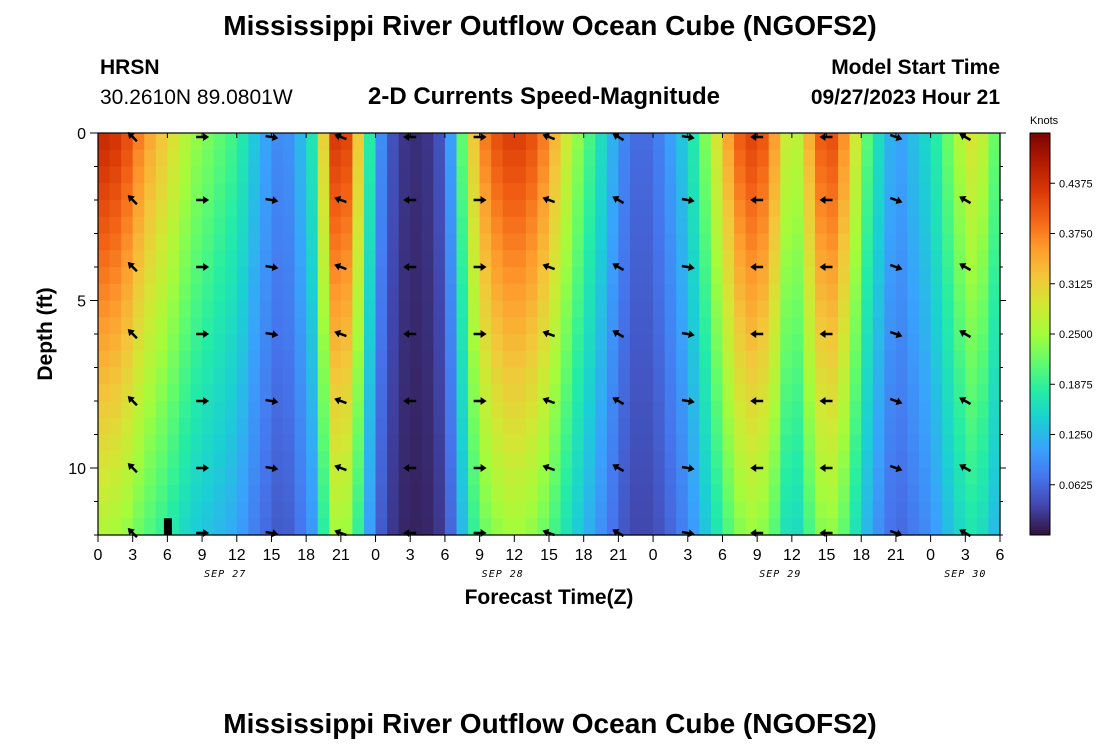  What do you see at coordinates (514, 555) in the screenshot?
I see `x-tick-label: 12` at bounding box center [514, 555].